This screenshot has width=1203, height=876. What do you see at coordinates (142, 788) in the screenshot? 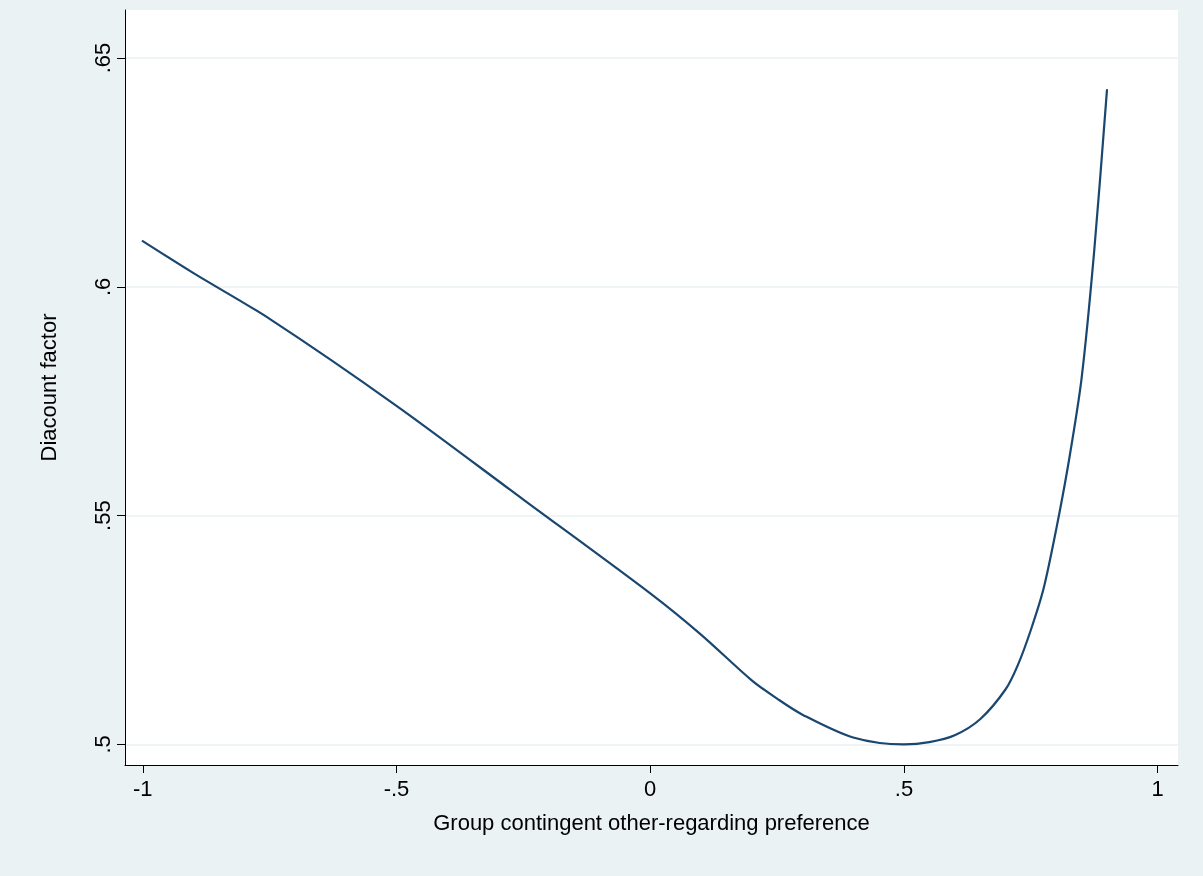
I see `x-tick-label: -1` at bounding box center [142, 788].